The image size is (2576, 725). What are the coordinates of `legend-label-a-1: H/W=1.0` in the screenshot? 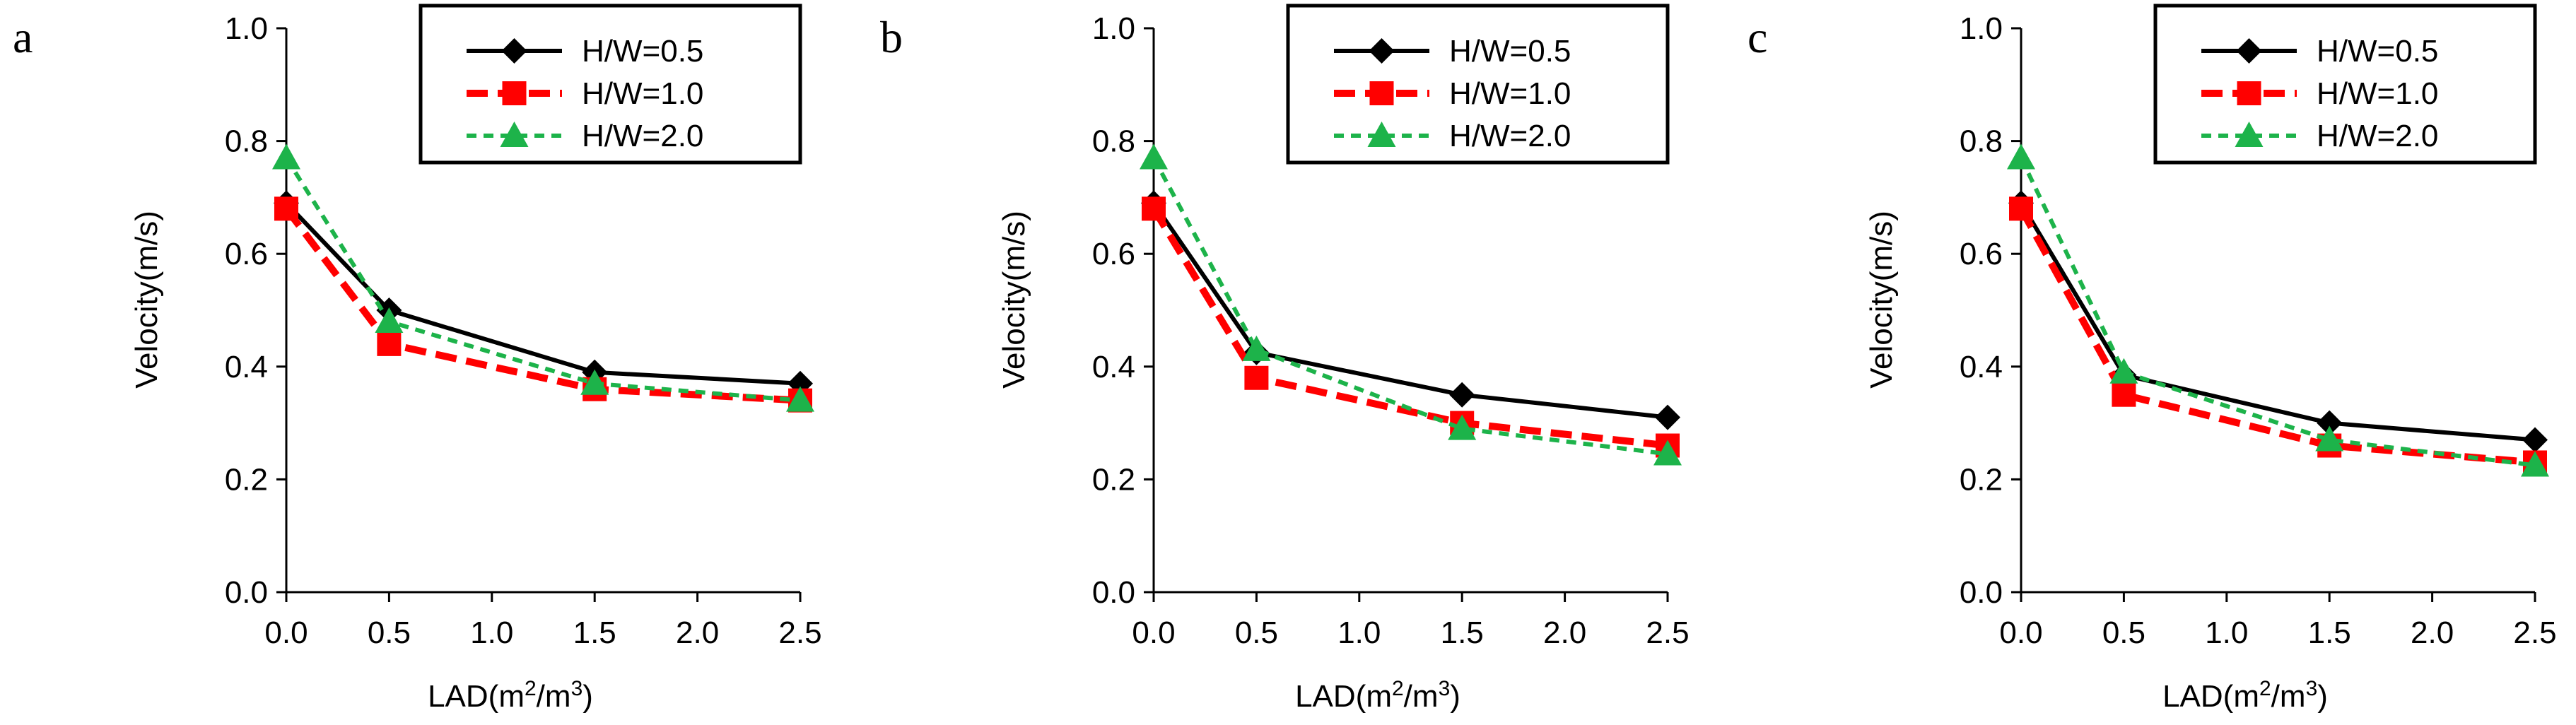 It's located at (642, 93).